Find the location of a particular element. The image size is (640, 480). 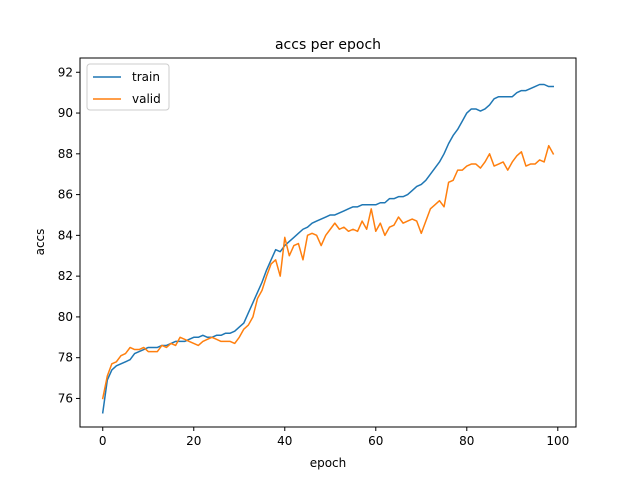

legend-label-valid: valid is located at coordinates (146, 99).